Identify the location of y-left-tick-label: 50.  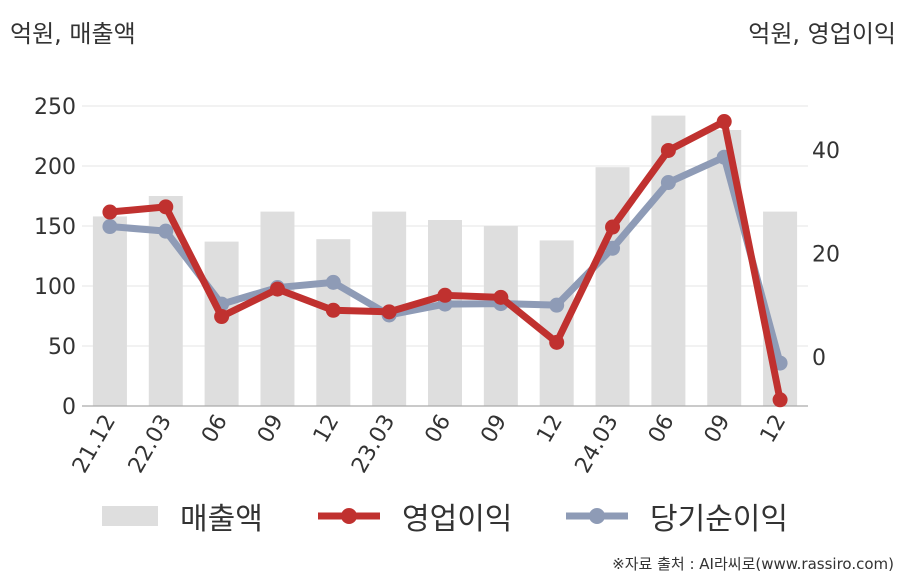
(62, 347).